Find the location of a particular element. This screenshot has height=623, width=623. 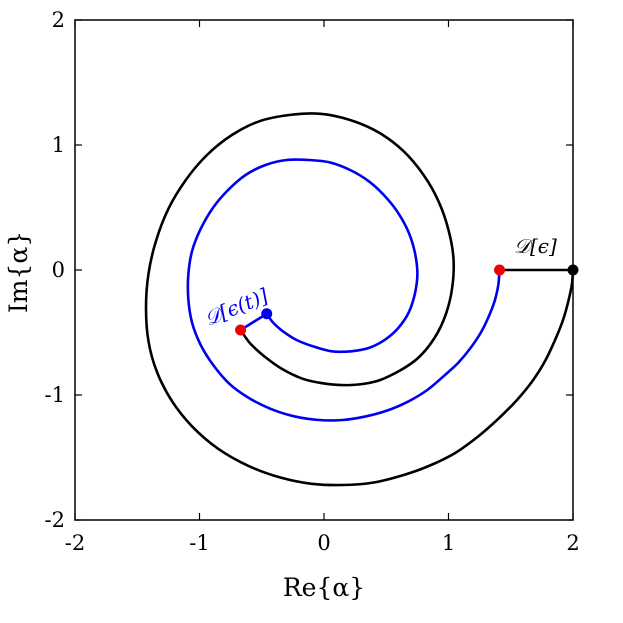

x-tick-label-3: 1 is located at coordinates (448, 543).